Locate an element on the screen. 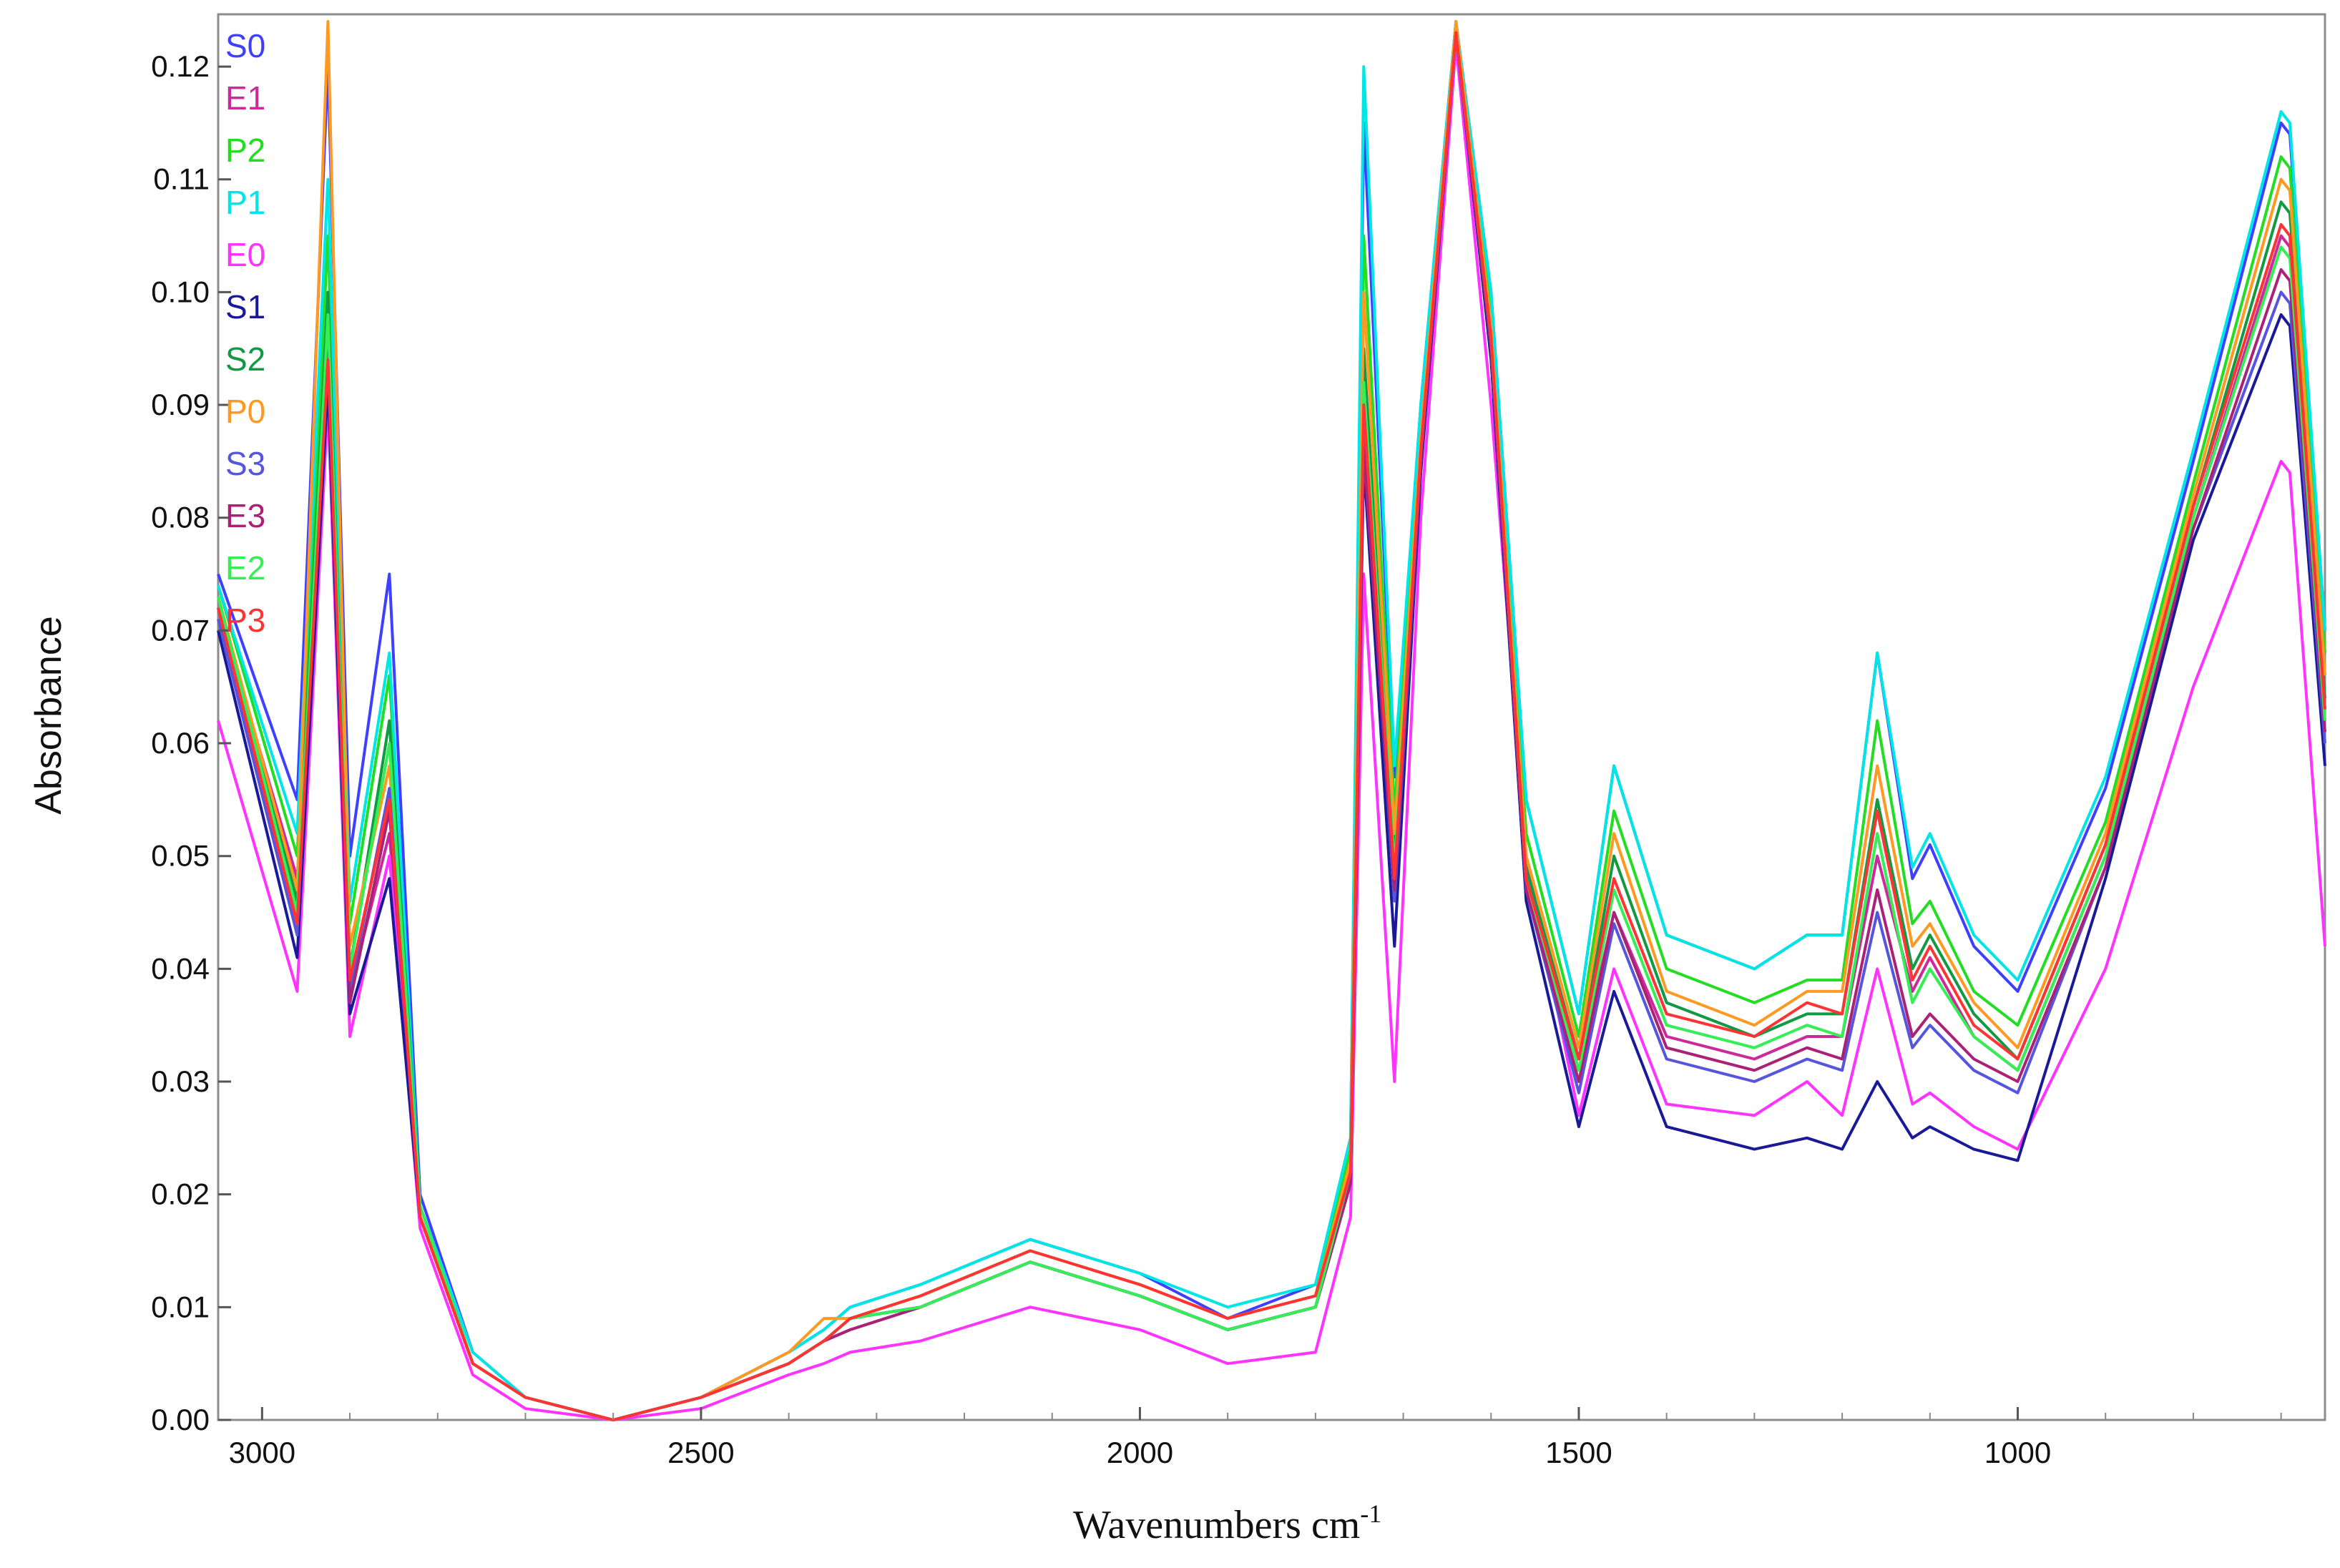 The width and height of the screenshot is (2340, 1568). x-tick-label: 1500 is located at coordinates (1578, 1453).